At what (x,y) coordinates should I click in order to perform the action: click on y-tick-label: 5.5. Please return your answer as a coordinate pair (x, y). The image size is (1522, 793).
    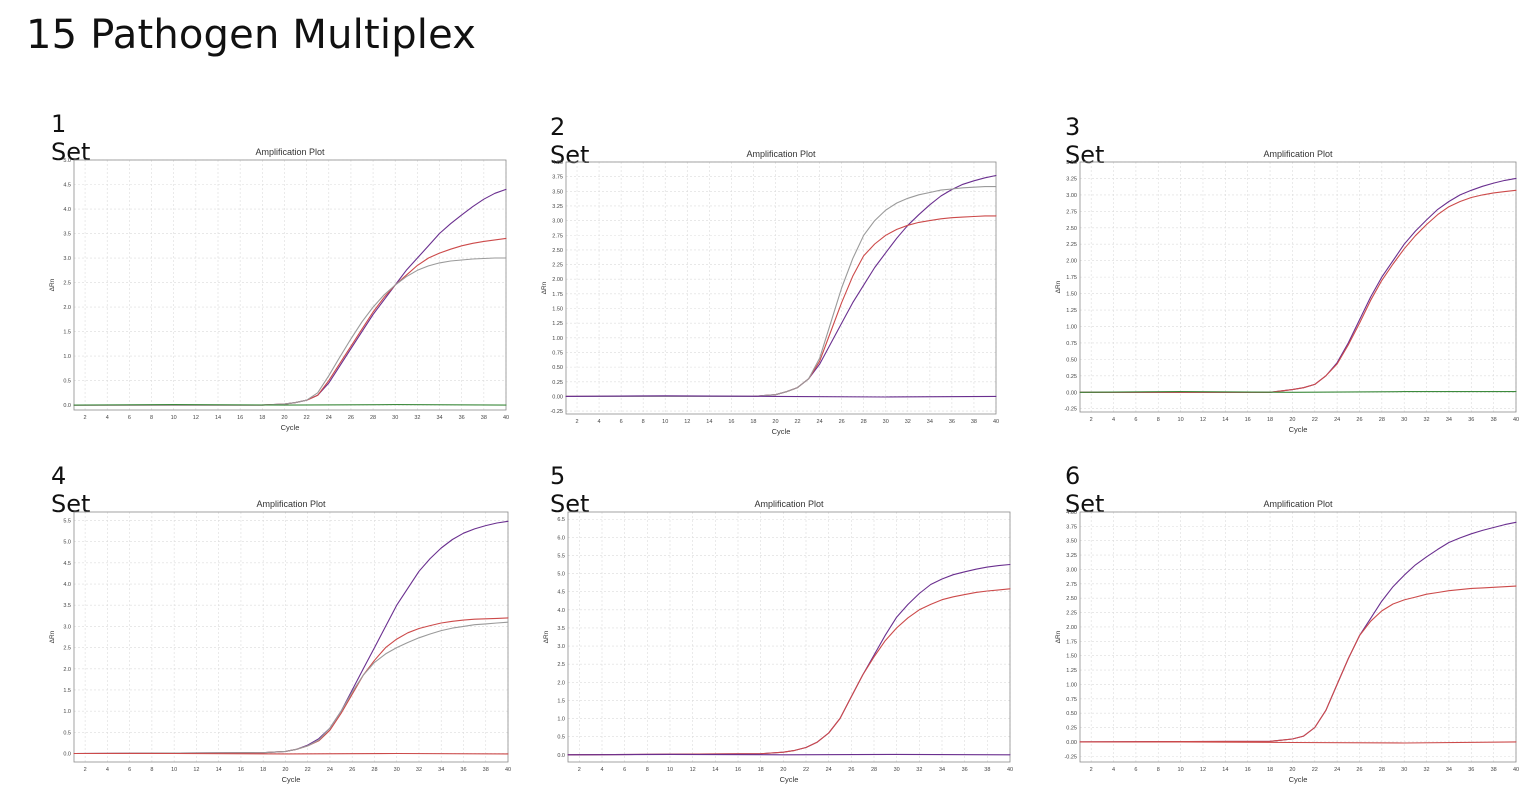
    Looking at the image, I should click on (67, 521).